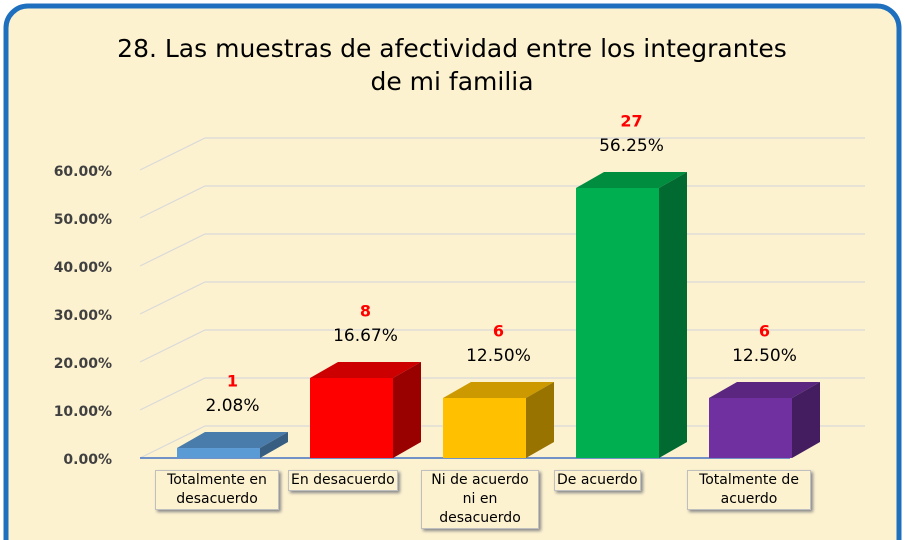  What do you see at coordinates (83, 220) in the screenshot?
I see `y-tick-label: 50.00%` at bounding box center [83, 220].